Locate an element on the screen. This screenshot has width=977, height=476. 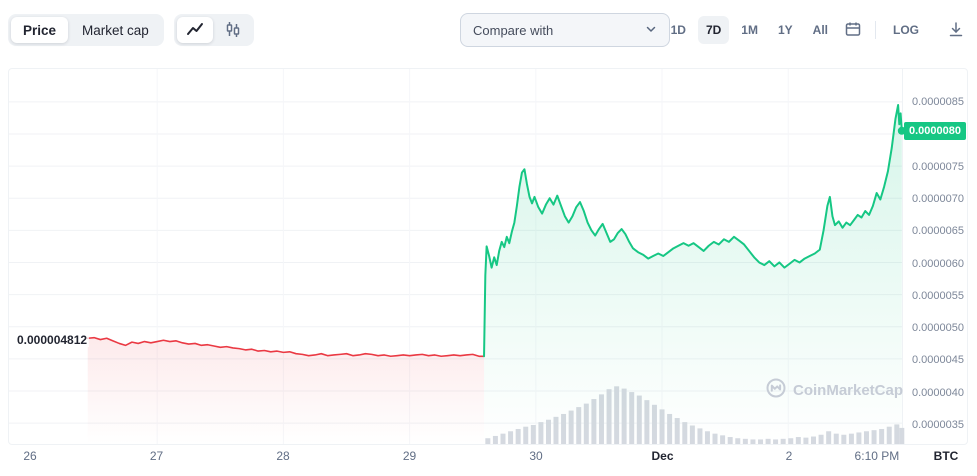
chevron-down-icon is located at coordinates (651, 30).